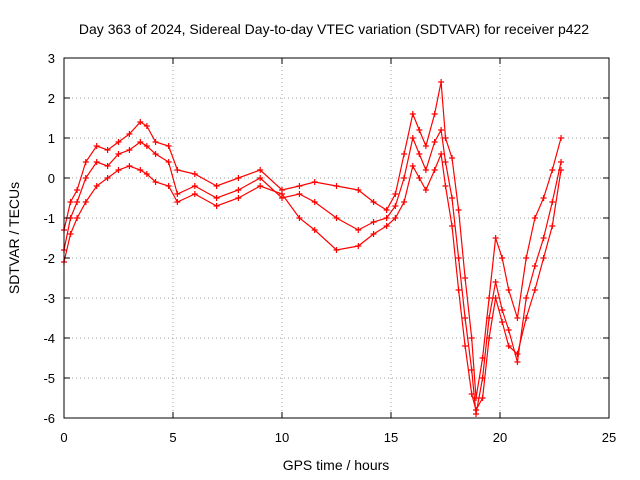 This screenshot has width=640, height=480. What do you see at coordinates (14, 238) in the screenshot?
I see `y-axis-label: SDTVAR / TECUs` at bounding box center [14, 238].